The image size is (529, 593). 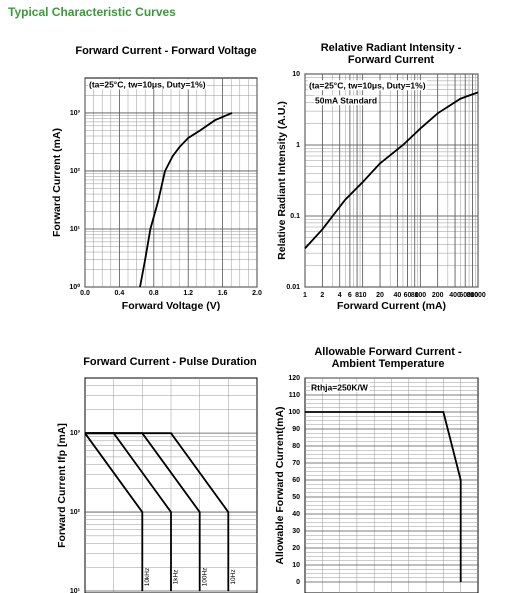 What do you see at coordinates (415, 295) in the screenshot?
I see `x-tick-label: 80` at bounding box center [415, 295].